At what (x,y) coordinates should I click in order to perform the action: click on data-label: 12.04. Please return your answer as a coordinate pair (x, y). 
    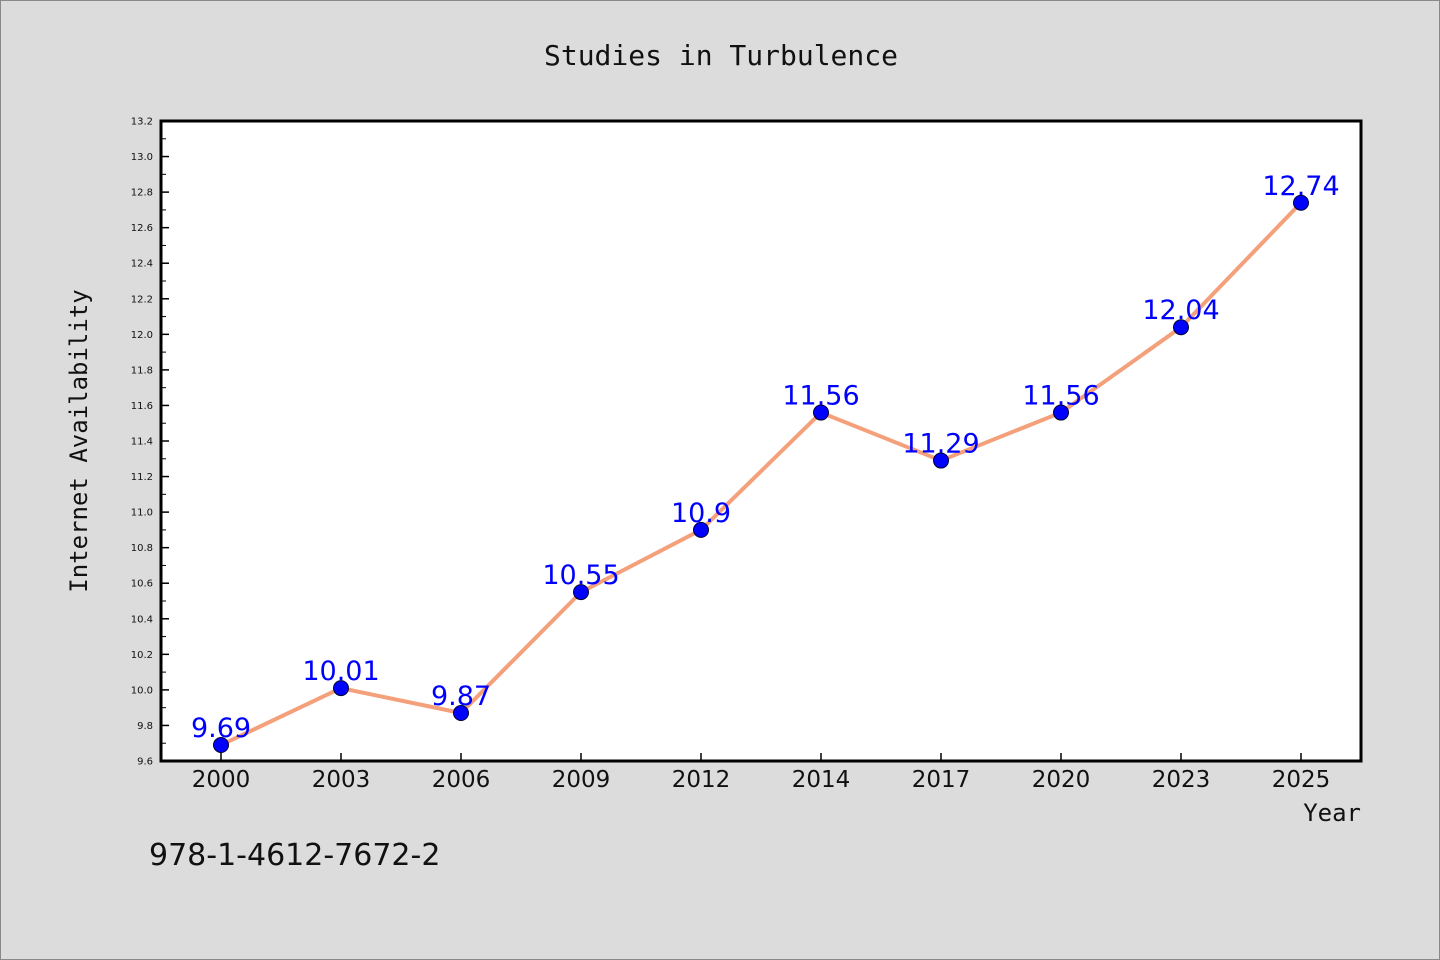
    Looking at the image, I should click on (1180, 310).